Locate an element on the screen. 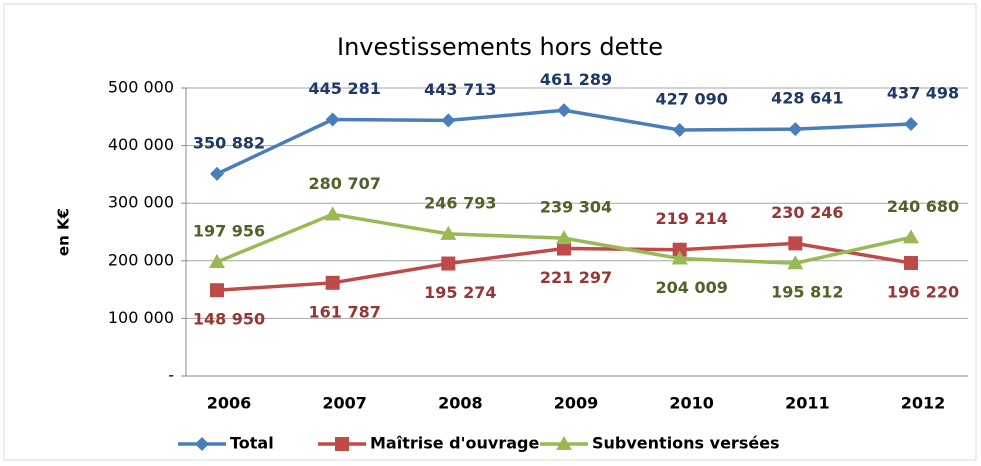  x-tick-label: 2010 is located at coordinates (691, 403).